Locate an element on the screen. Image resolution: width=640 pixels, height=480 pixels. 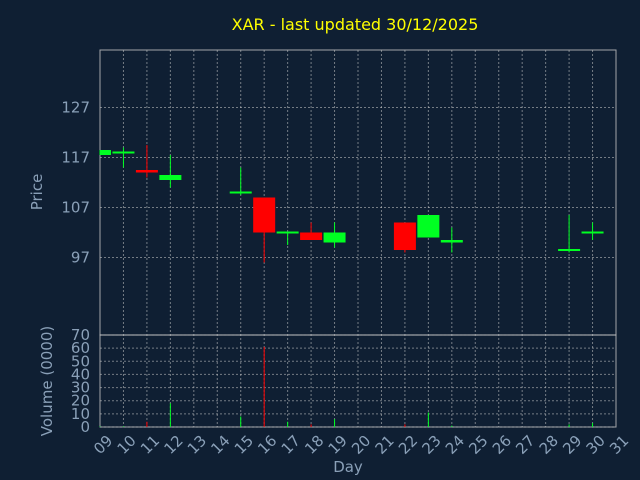
volume-tick-label: 50 is located at coordinates (80, 361).